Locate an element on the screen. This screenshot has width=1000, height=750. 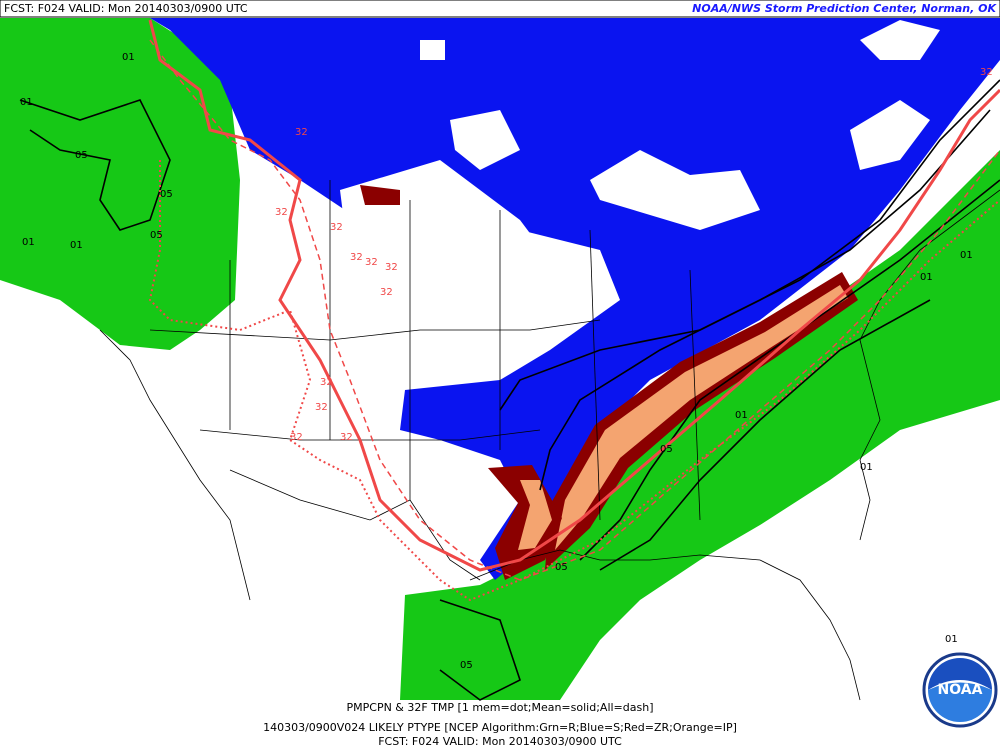
logo-bottom is located at coordinates (960, 702).